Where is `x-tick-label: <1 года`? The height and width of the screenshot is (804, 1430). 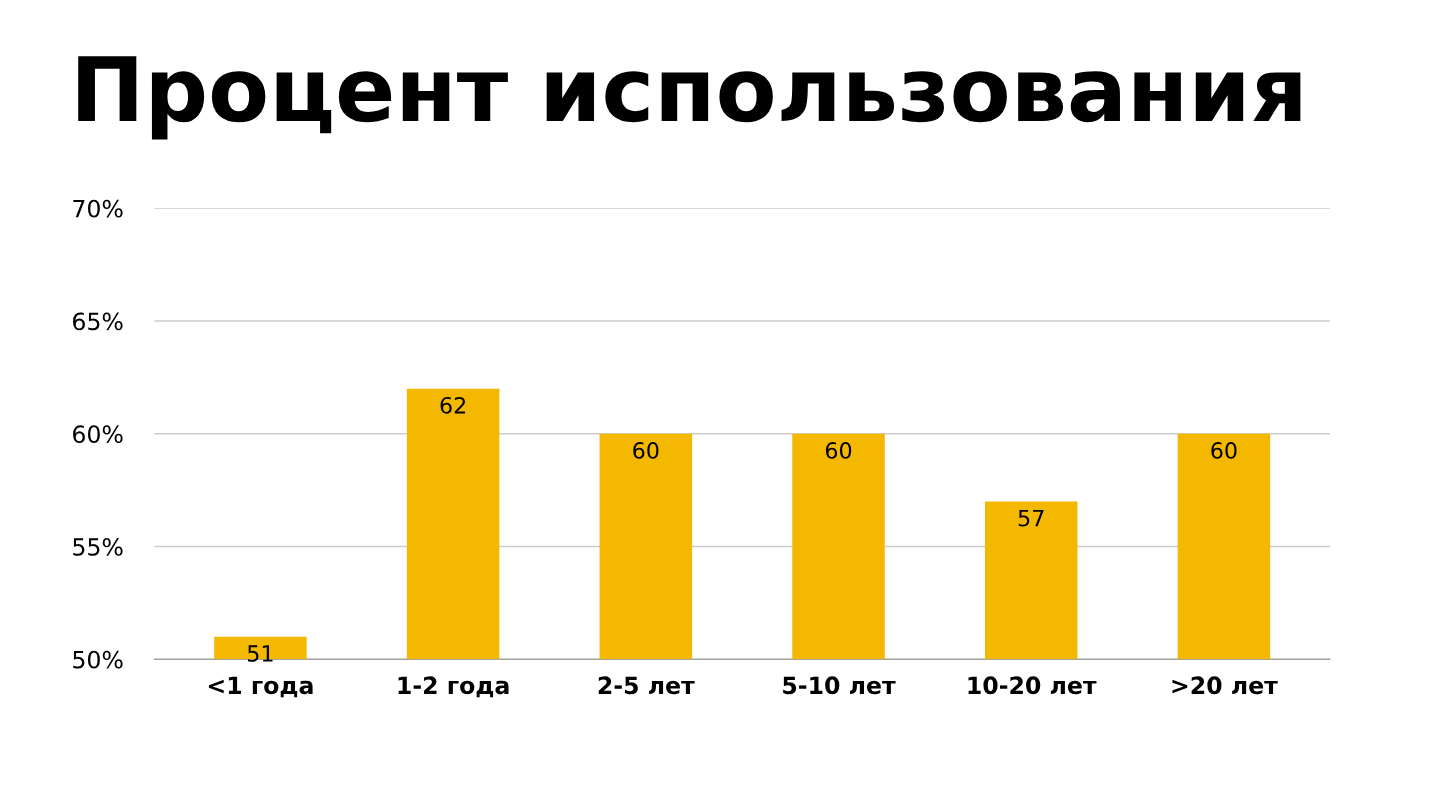 x-tick-label: <1 года is located at coordinates (260, 687).